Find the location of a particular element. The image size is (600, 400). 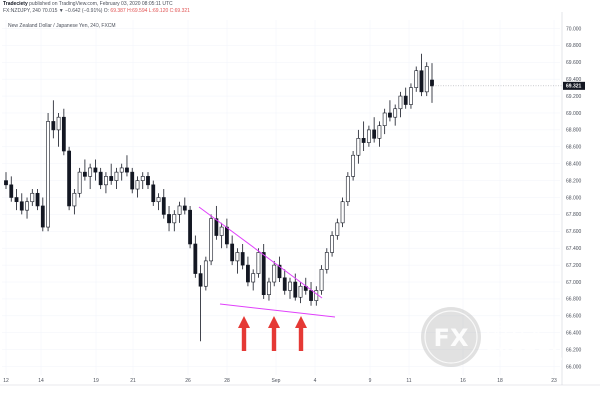

y-tick-label: 70.000 is located at coordinates (574, 29).